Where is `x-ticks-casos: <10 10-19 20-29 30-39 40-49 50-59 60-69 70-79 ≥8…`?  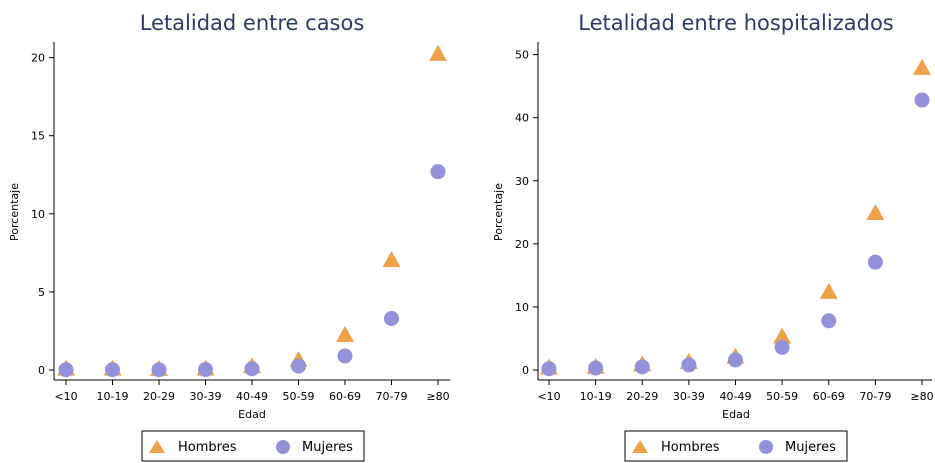 x-ticks-casos: <10 10-19 20-29 30-39 40-49 50-59 60-69 70-79 ≥8… is located at coordinates (252, 391).